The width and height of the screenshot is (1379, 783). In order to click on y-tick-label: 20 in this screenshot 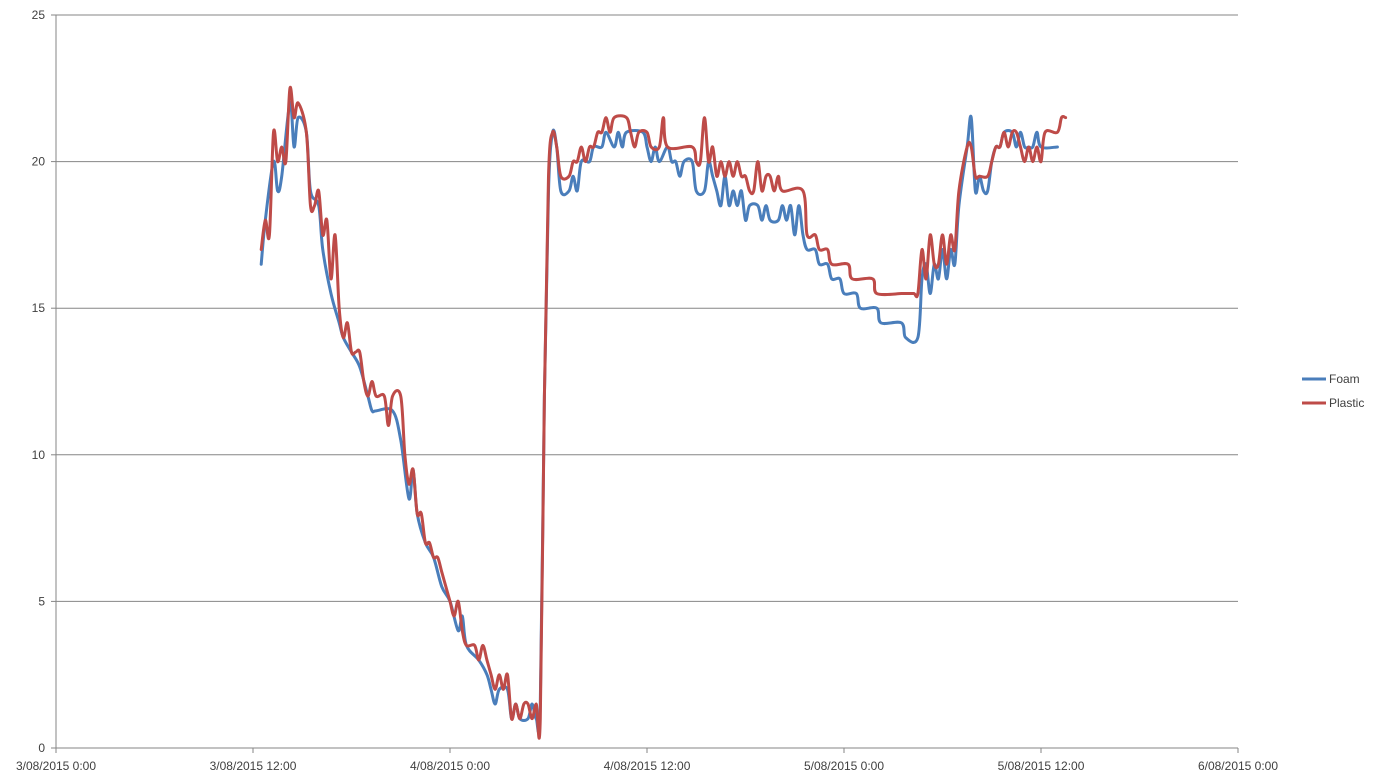, I will do `click(39, 162)`.